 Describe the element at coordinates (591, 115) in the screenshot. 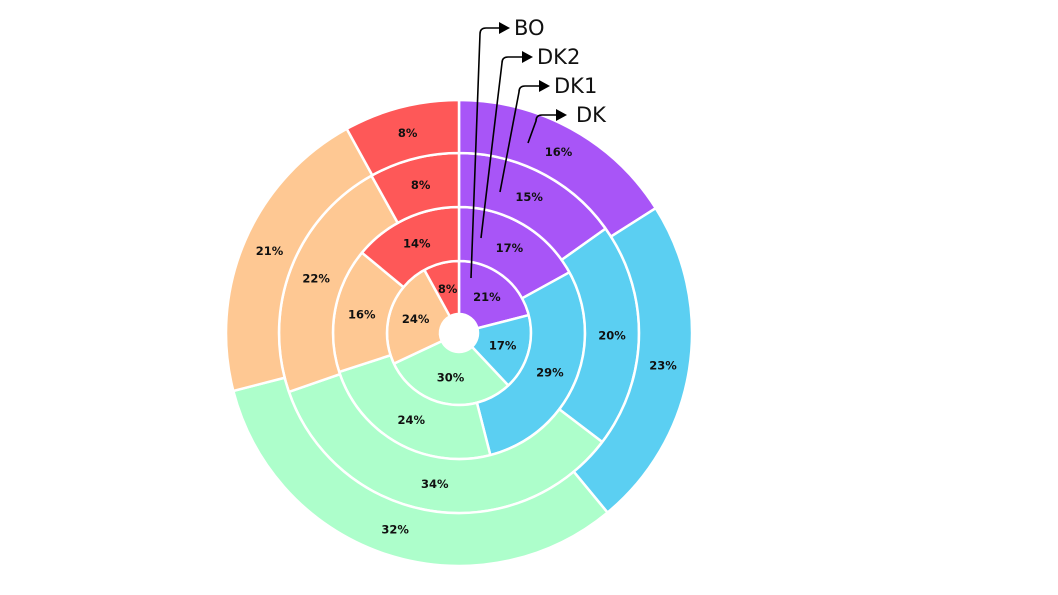

I see `ring-label-dk: DK` at that location.